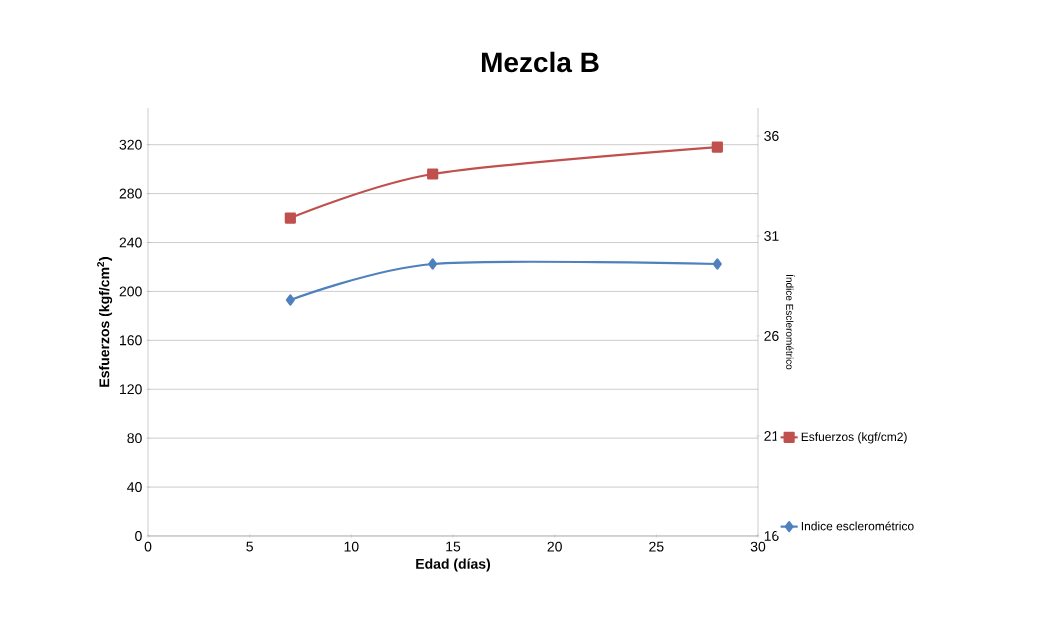 The height and width of the screenshot is (620, 1060). Describe the element at coordinates (130, 291) in the screenshot. I see `y-tick-label: 200` at that location.